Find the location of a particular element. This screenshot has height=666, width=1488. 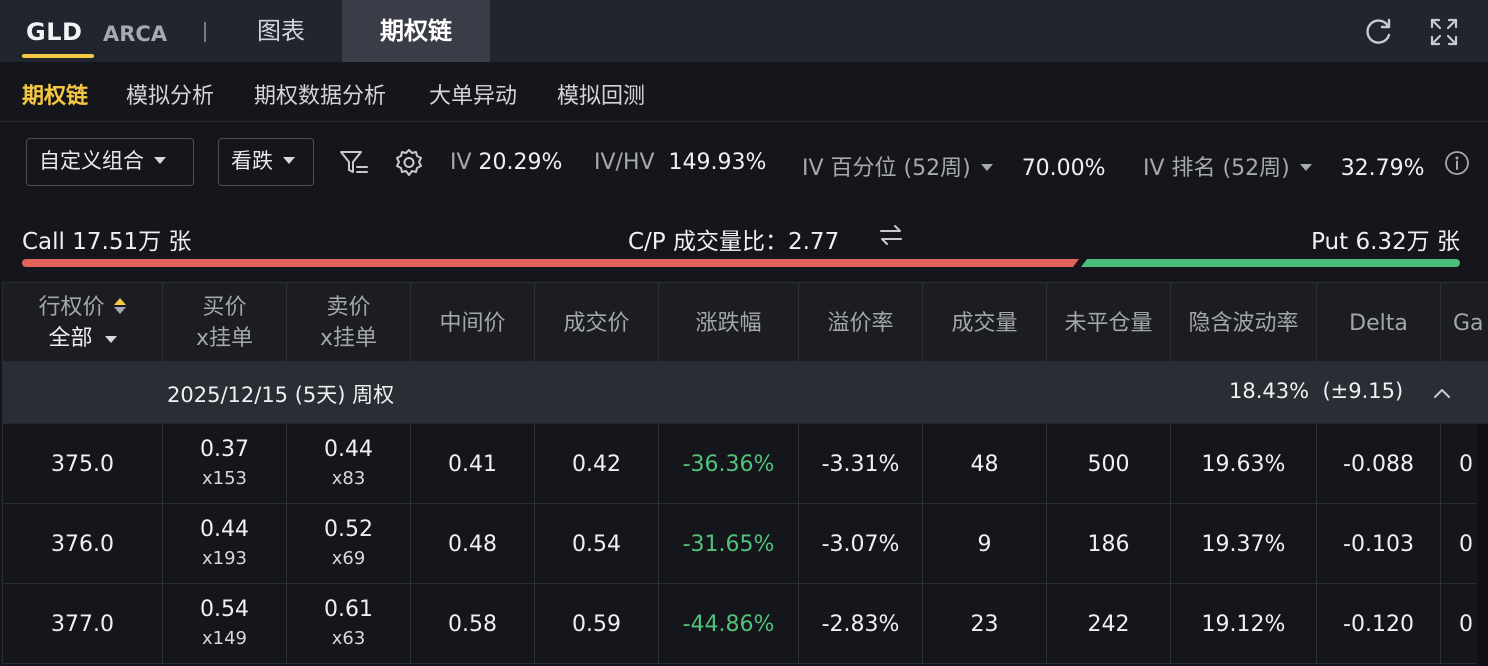

info-icon is located at coordinates (1457, 163).